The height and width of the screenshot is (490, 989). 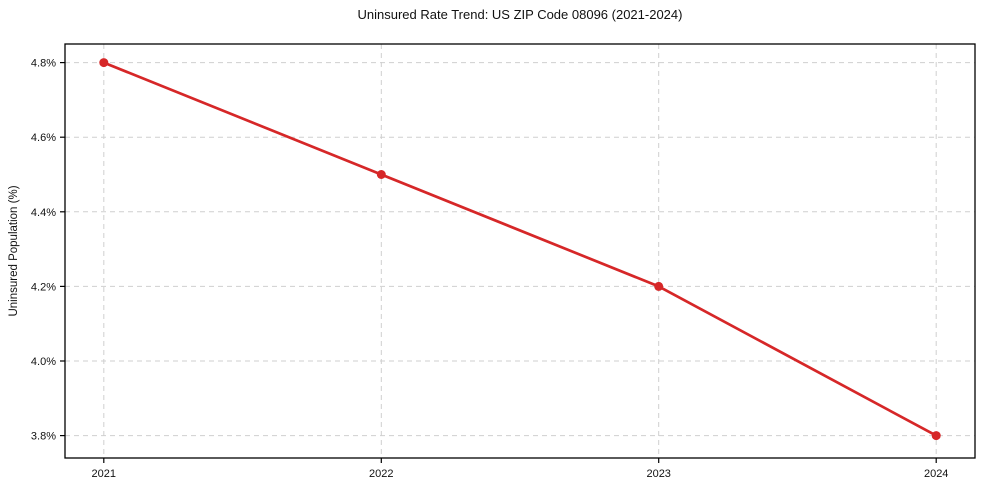 What do you see at coordinates (936, 474) in the screenshot?
I see `x-tick-label: 2024` at bounding box center [936, 474].